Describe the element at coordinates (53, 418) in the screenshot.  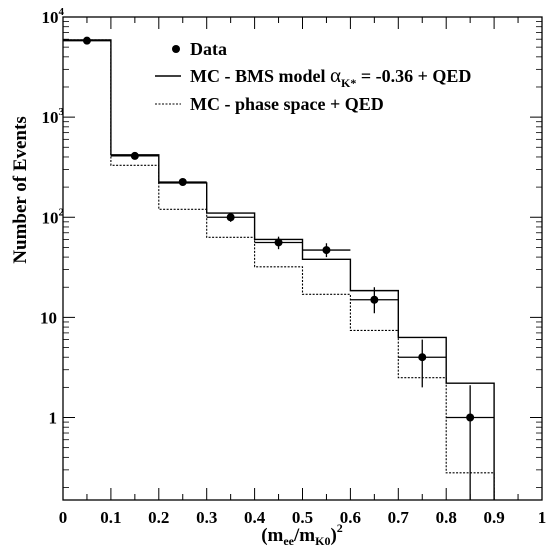
I see `y-tick-label: 1` at that location.